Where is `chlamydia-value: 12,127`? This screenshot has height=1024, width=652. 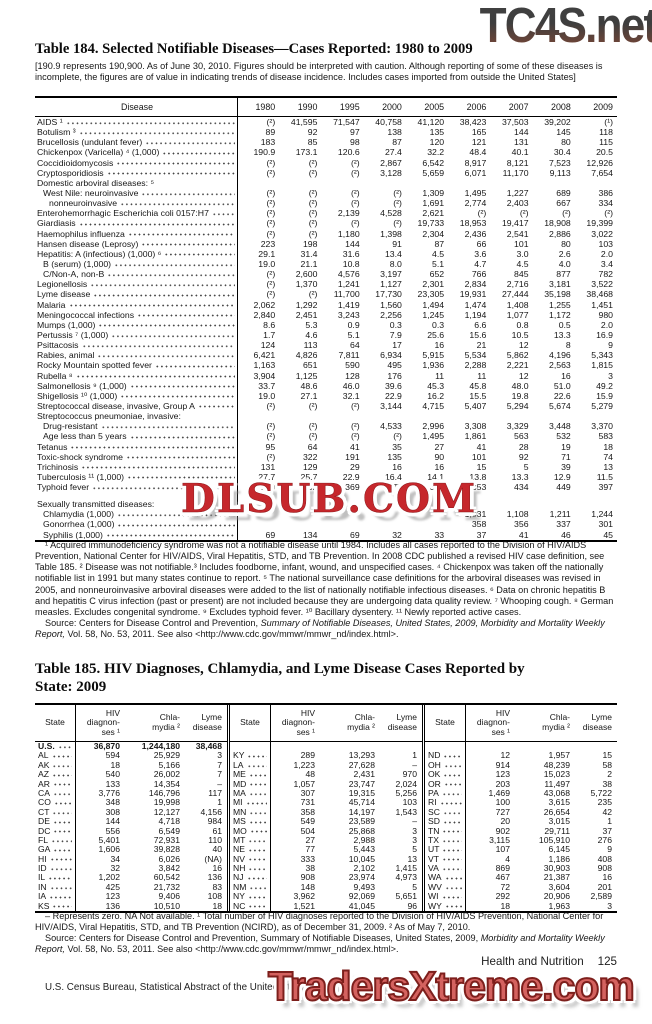
chlamydia-value: 12,127 is located at coordinates (166, 812).